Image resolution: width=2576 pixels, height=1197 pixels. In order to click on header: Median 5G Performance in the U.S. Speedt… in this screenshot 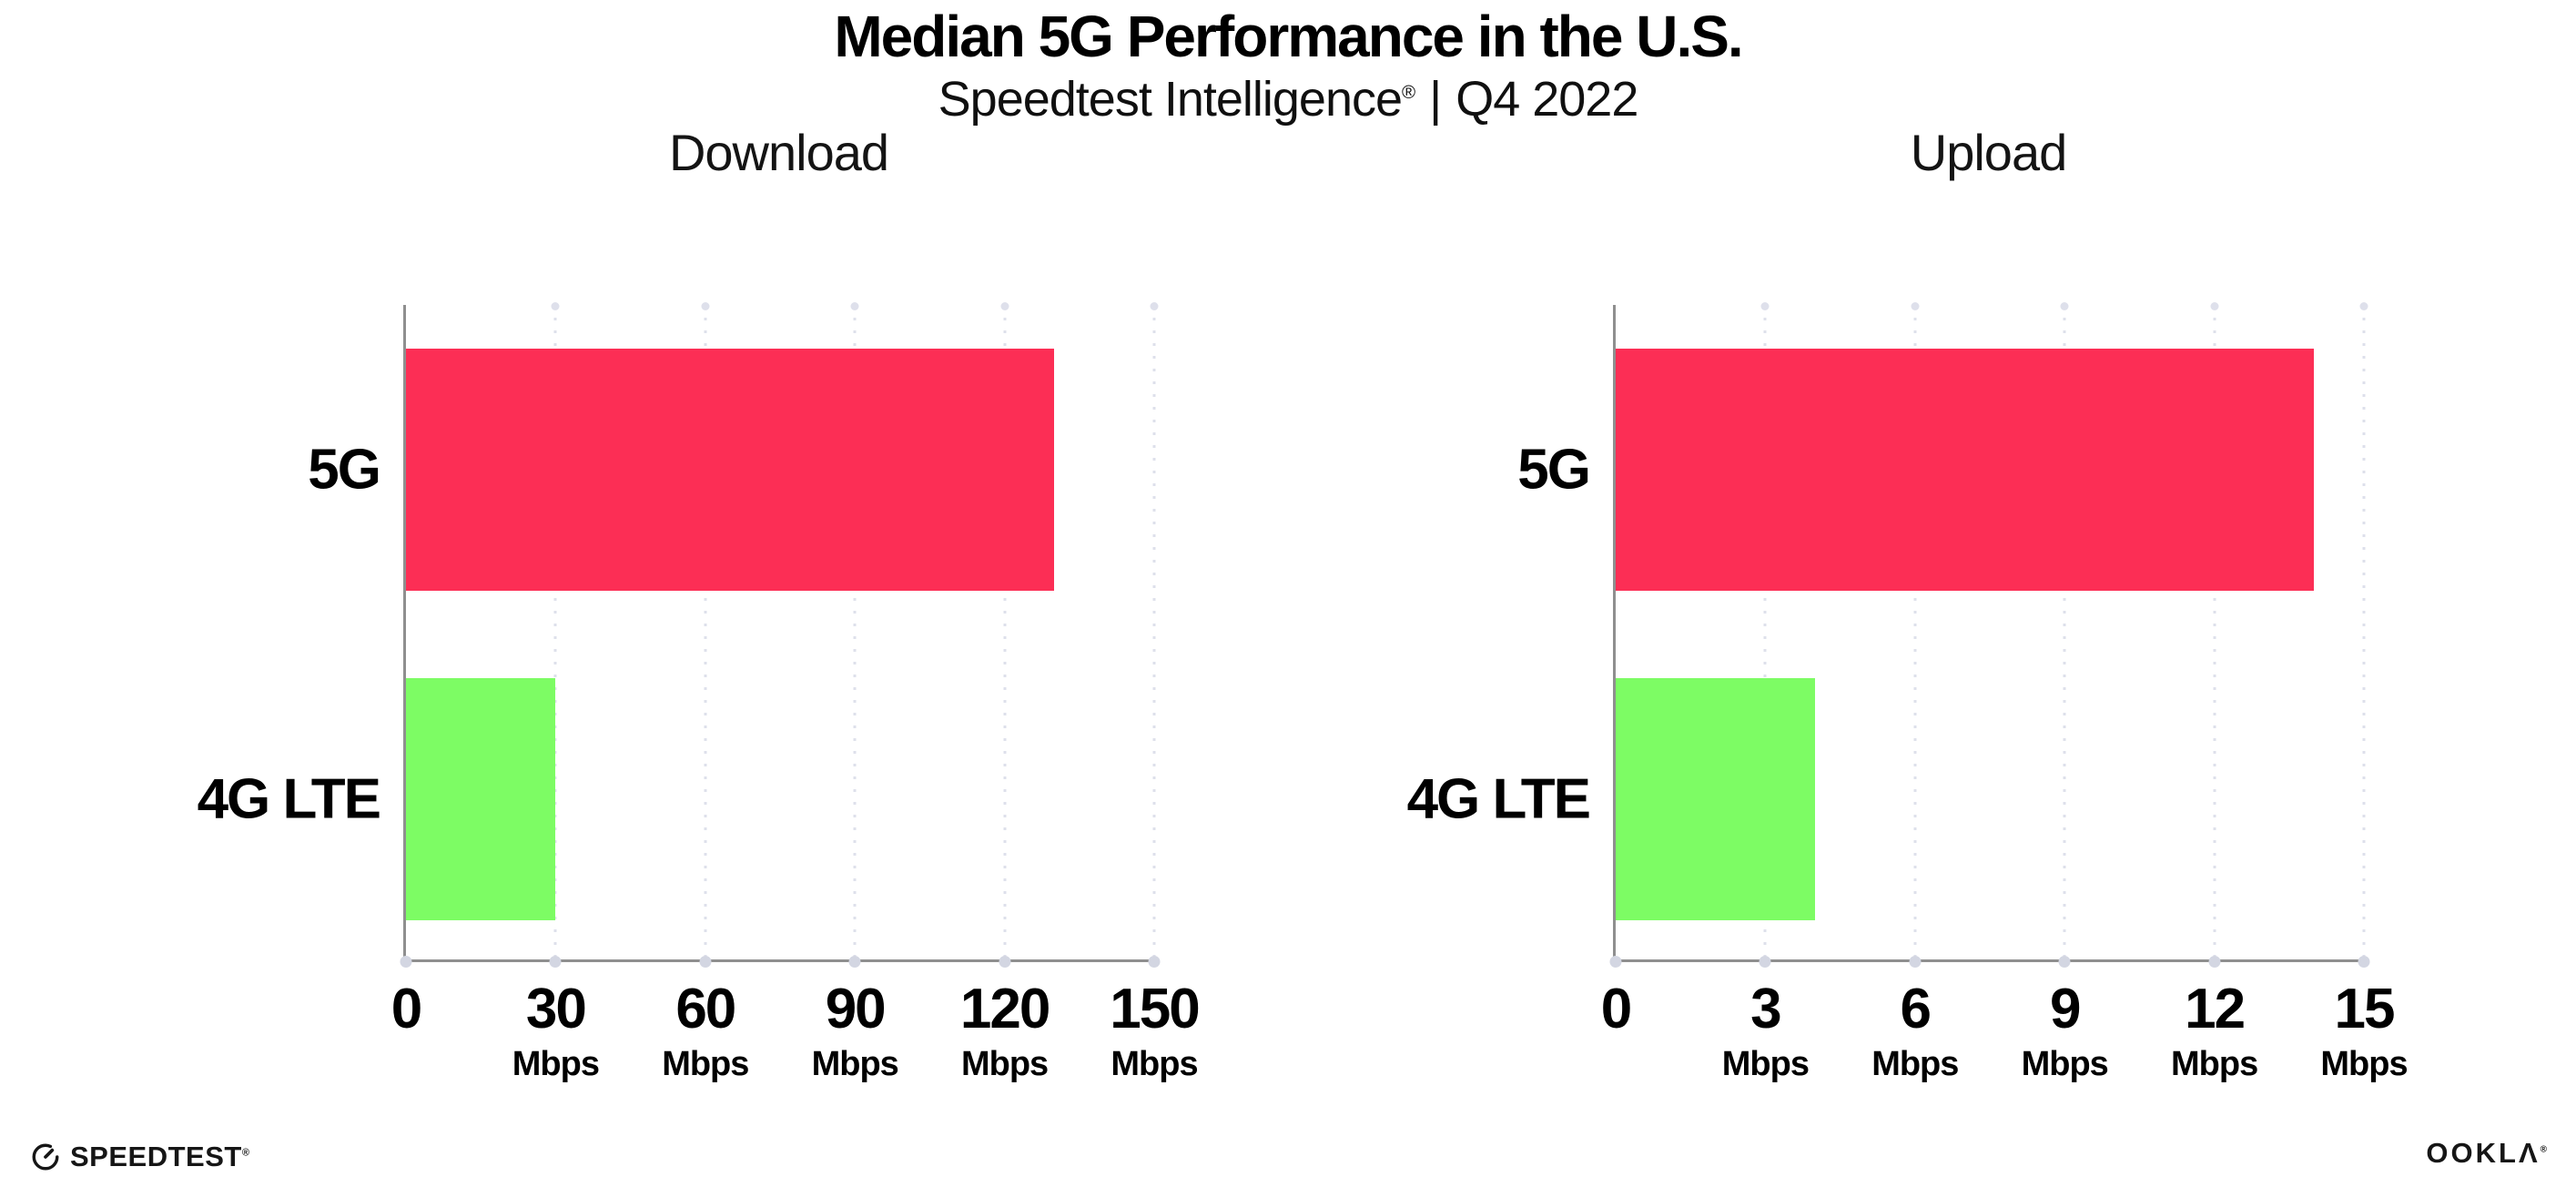, I will do `click(1288, 62)`.